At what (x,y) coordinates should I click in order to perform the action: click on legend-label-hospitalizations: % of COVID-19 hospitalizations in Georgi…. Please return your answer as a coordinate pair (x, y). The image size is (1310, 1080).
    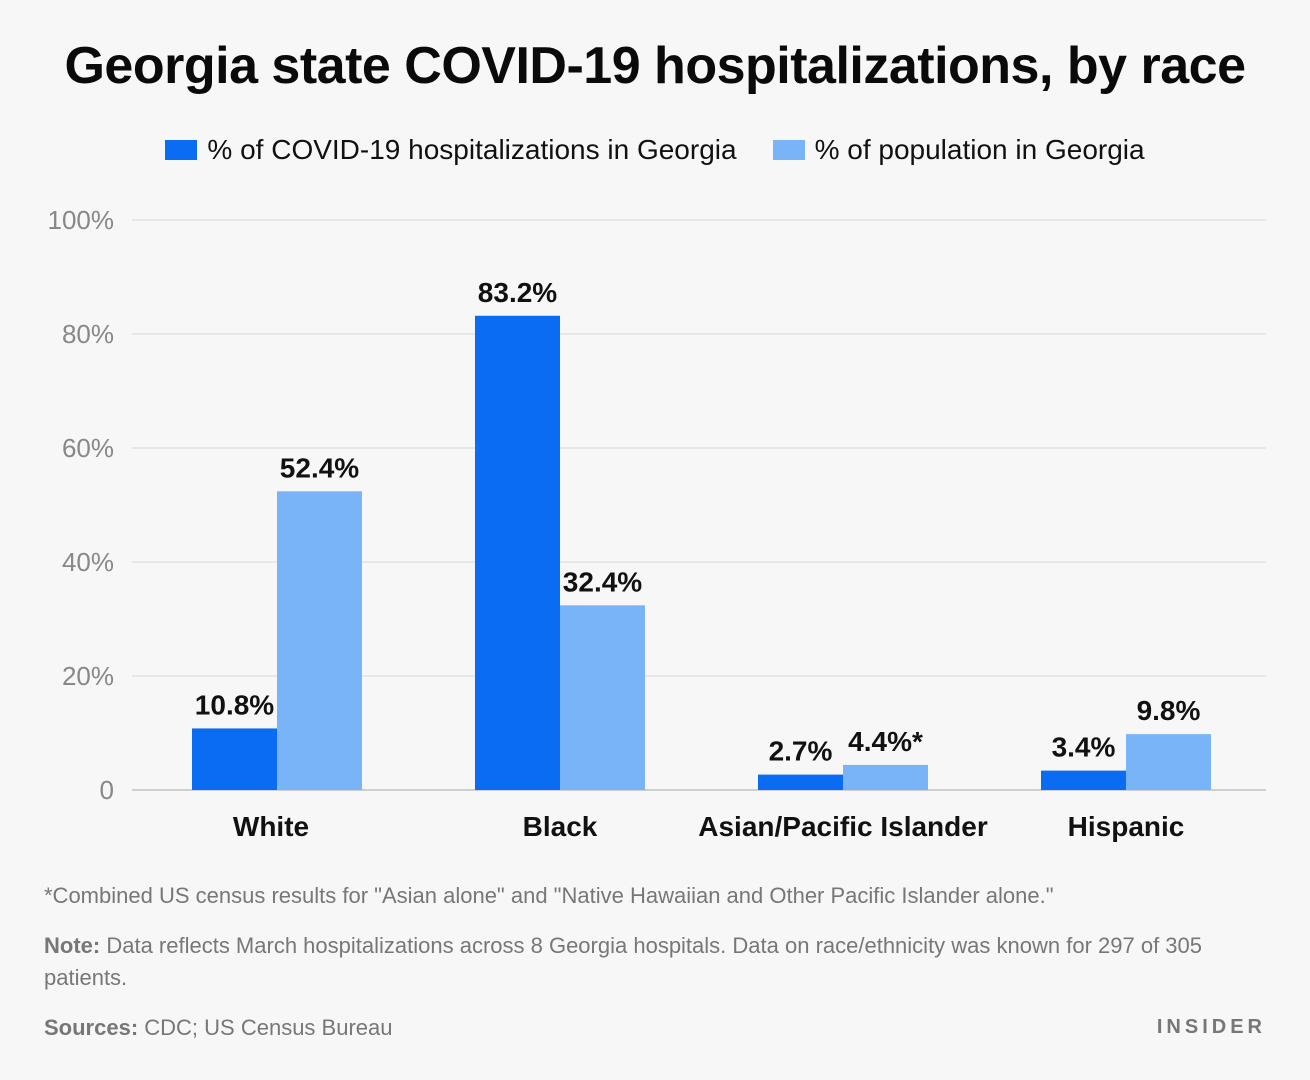
    Looking at the image, I should click on (472, 149).